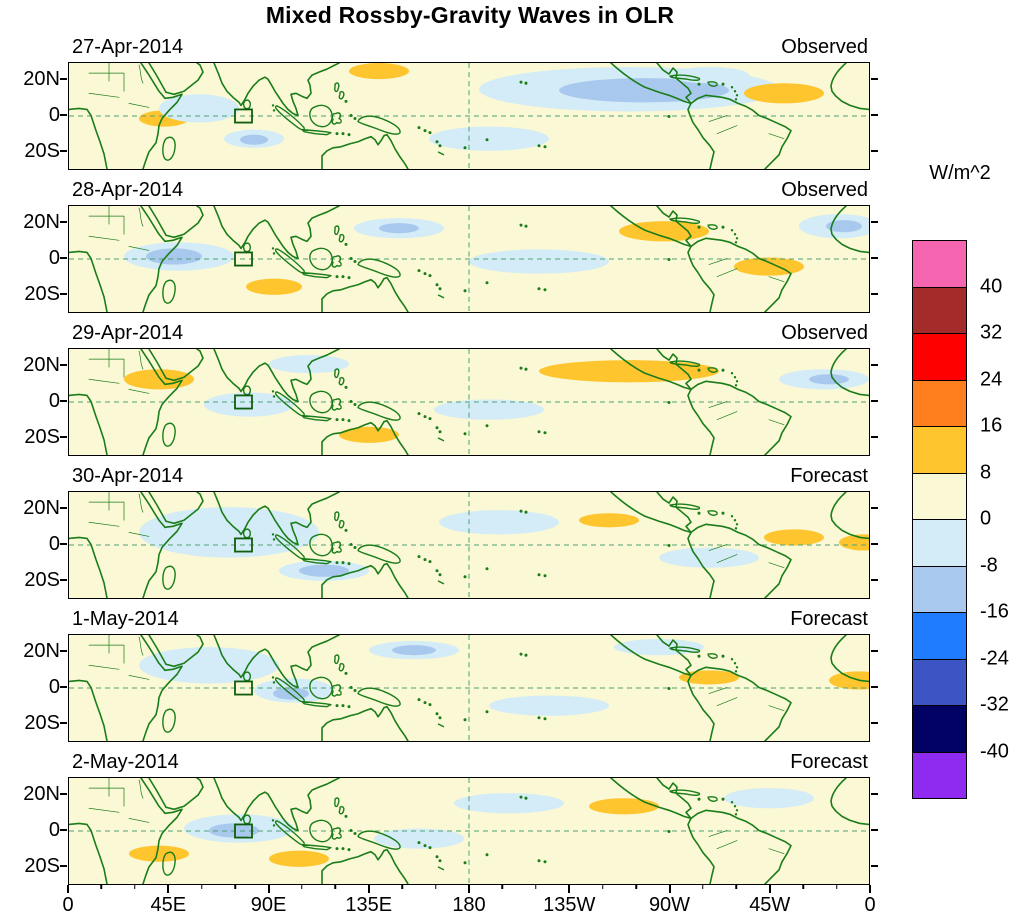 The height and width of the screenshot is (922, 1021). Describe the element at coordinates (125, 762) in the screenshot. I see `panel-date-label: 2-May-2014` at that location.